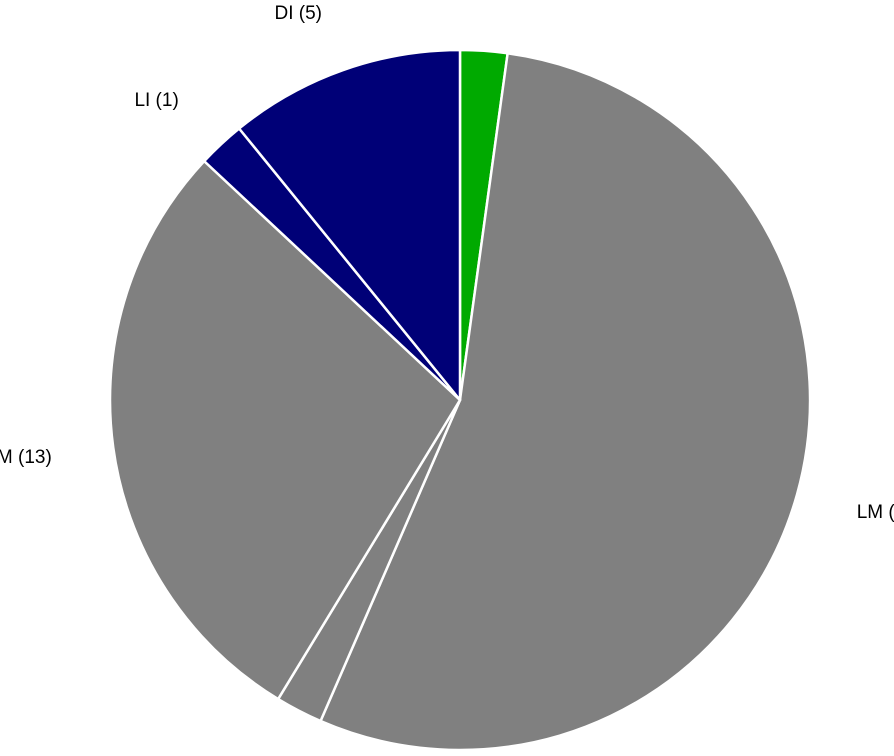  I want to click on pie-label-dw: DW (1), so click(488, 0).